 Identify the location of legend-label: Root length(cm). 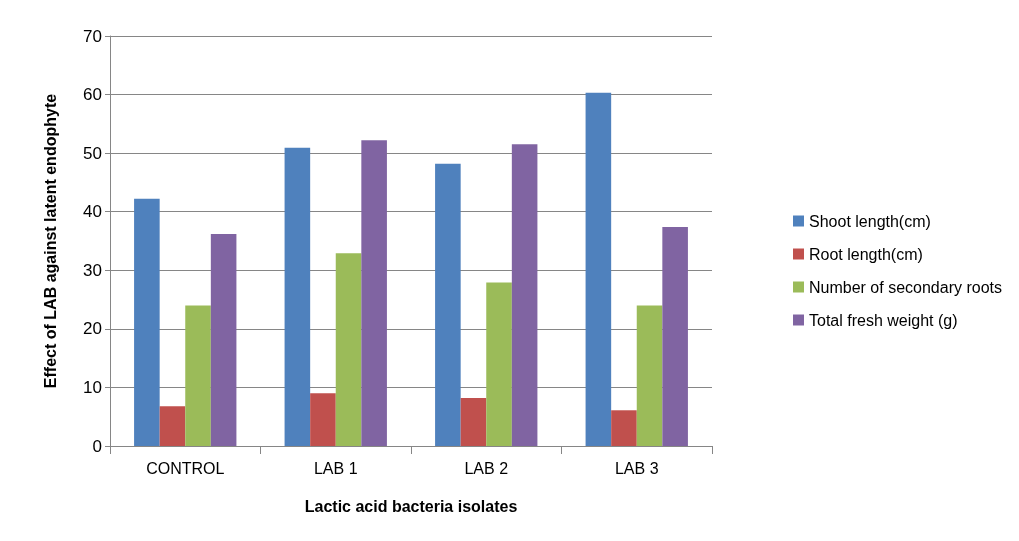
(866, 254).